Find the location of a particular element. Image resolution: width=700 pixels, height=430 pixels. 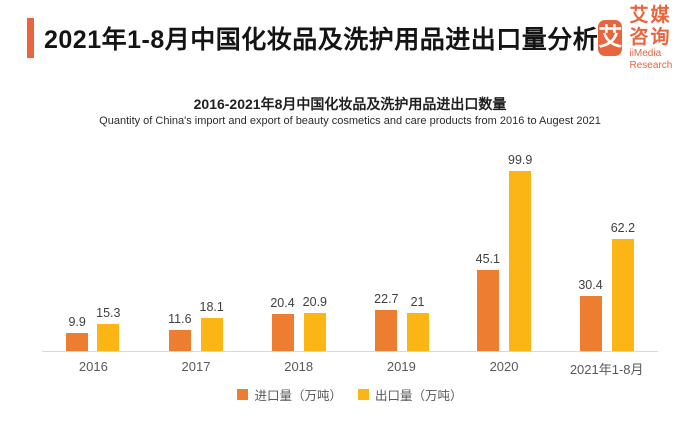

logo-name-cn: 艾媒咨询 is located at coordinates (650, 26).